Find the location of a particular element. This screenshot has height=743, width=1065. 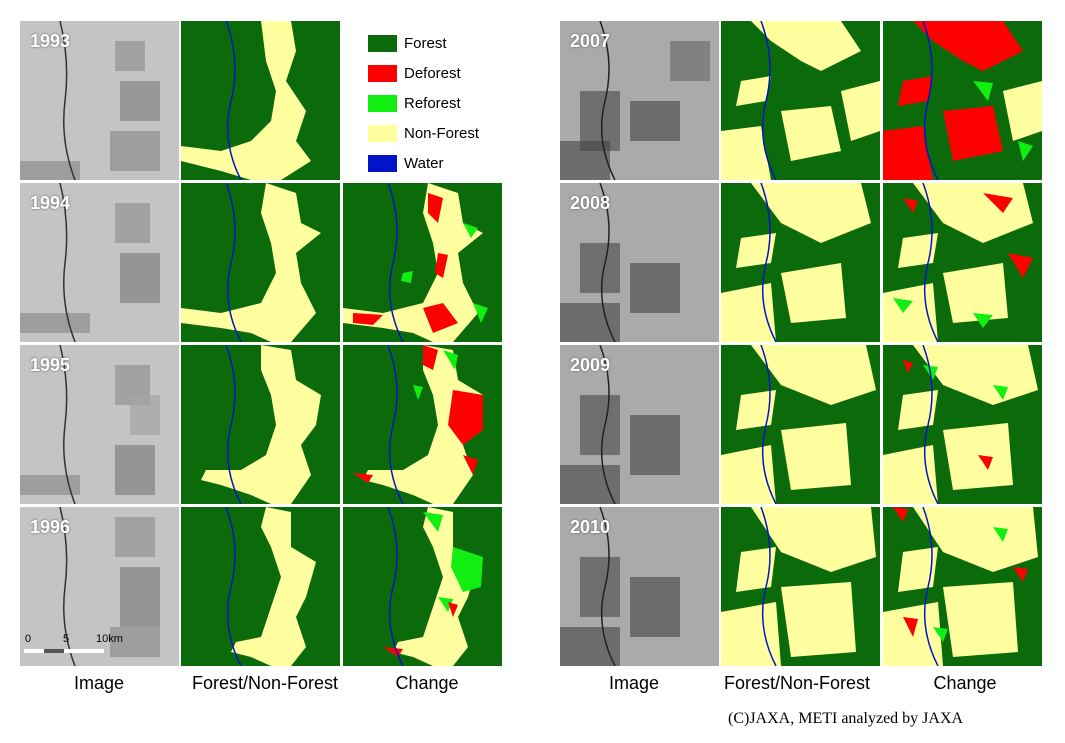

caption-change-left: Change is located at coordinates (427, 683).